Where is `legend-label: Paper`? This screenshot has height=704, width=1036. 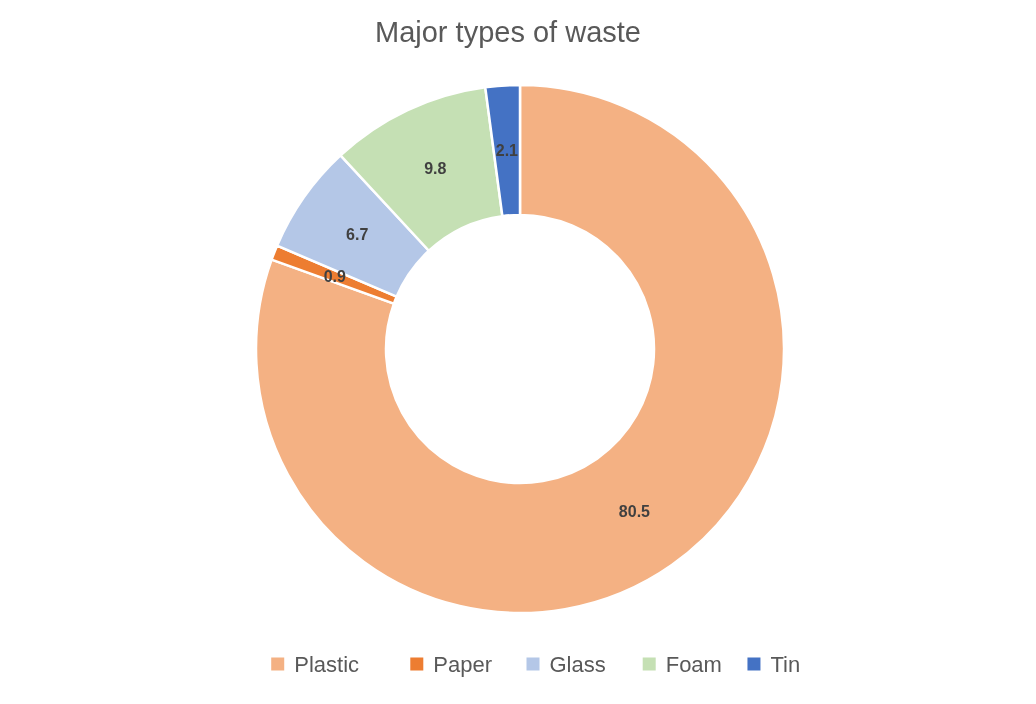
legend-label: Paper is located at coordinates (463, 664).